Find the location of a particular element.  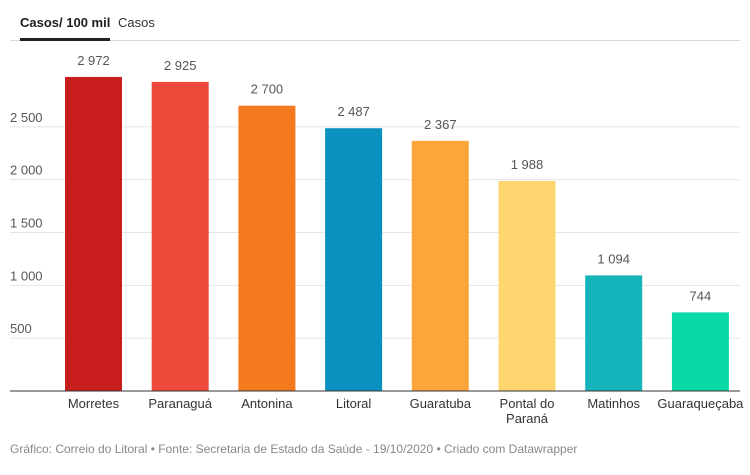

value-label: 744 is located at coordinates (701, 295).